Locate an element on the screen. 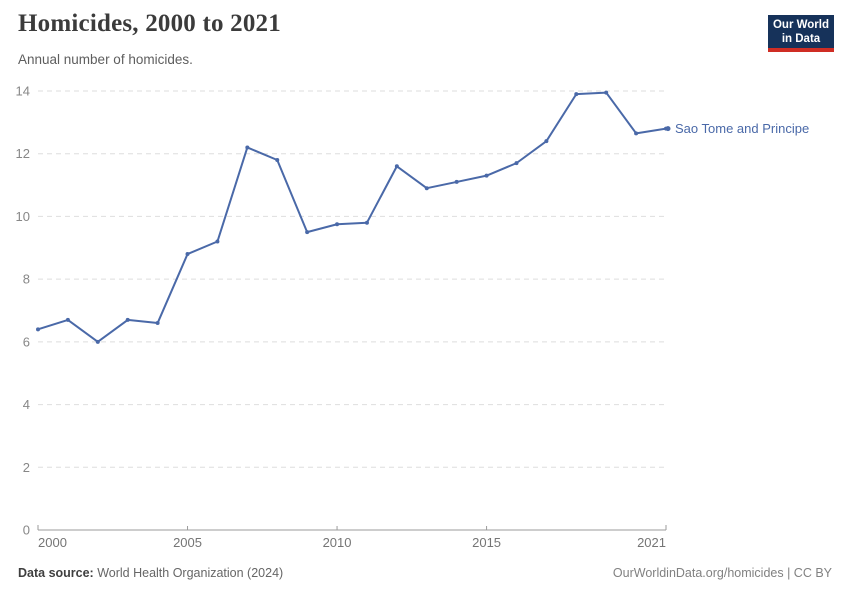 This screenshot has height=600, width=850. data-source-value: World Health Organization (2024) is located at coordinates (188, 573).